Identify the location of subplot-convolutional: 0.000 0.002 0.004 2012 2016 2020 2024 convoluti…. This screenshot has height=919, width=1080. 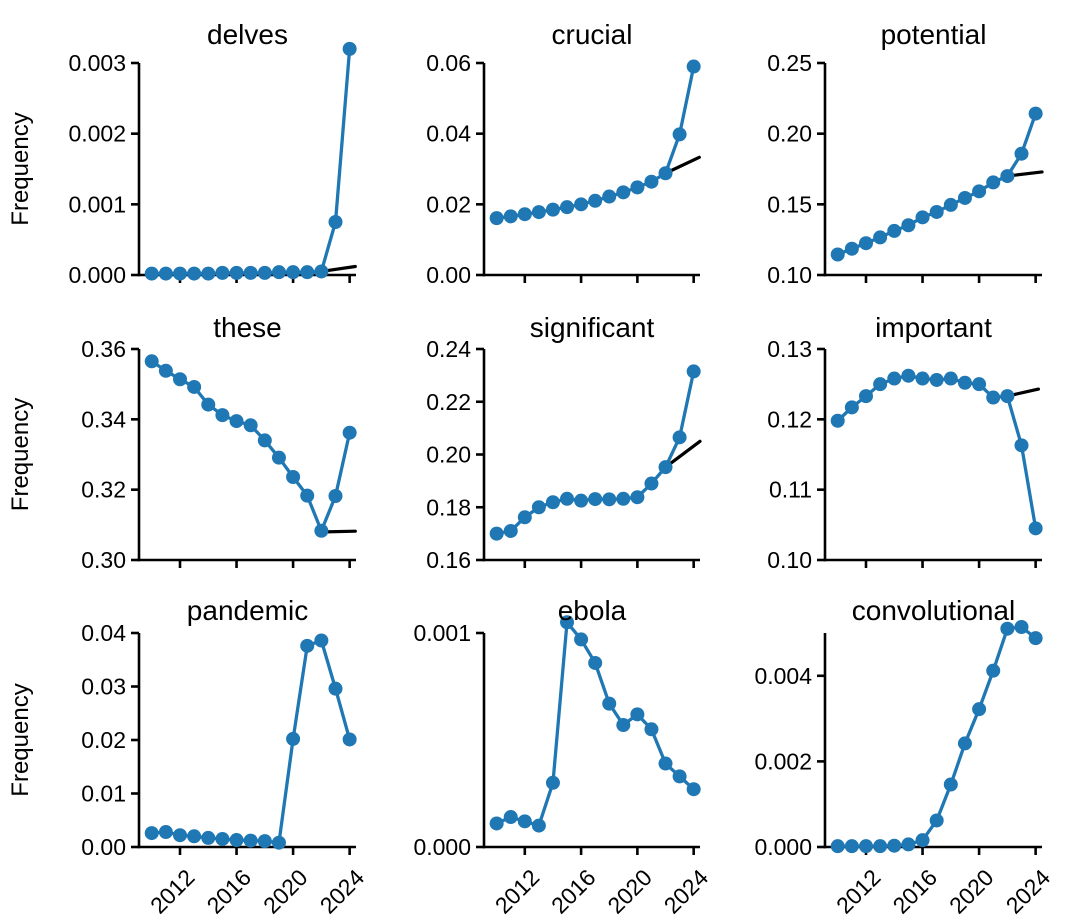
(895, 759).